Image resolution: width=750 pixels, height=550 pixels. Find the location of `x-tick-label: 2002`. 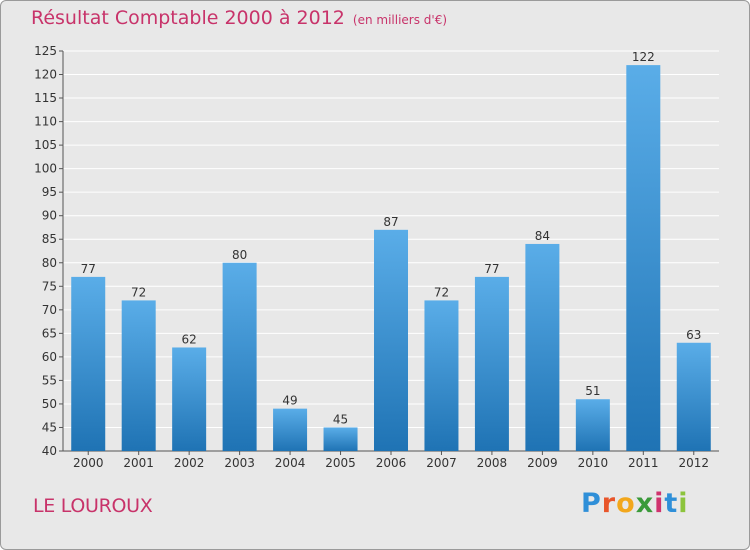

x-tick-label: 2002 is located at coordinates (189, 463).